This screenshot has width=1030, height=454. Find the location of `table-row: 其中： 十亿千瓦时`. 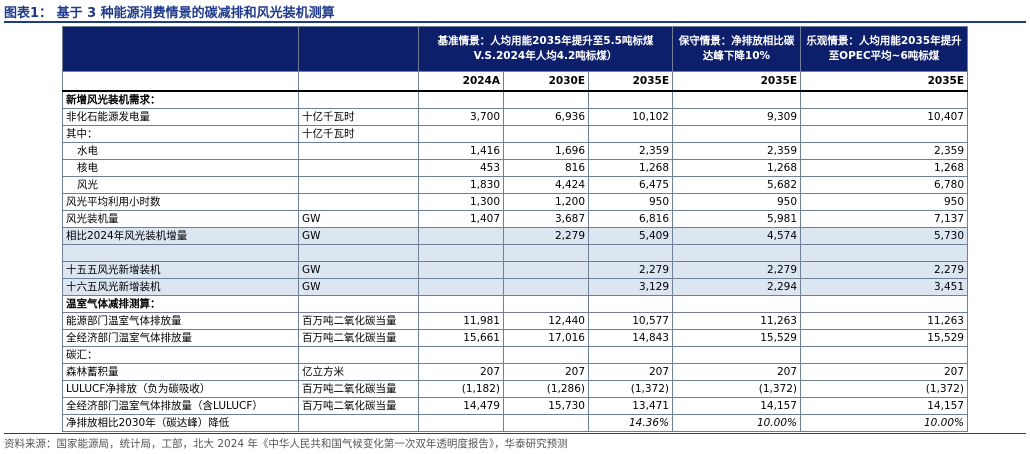

table-row: 其中： 十亿千瓦时 is located at coordinates (515, 134).